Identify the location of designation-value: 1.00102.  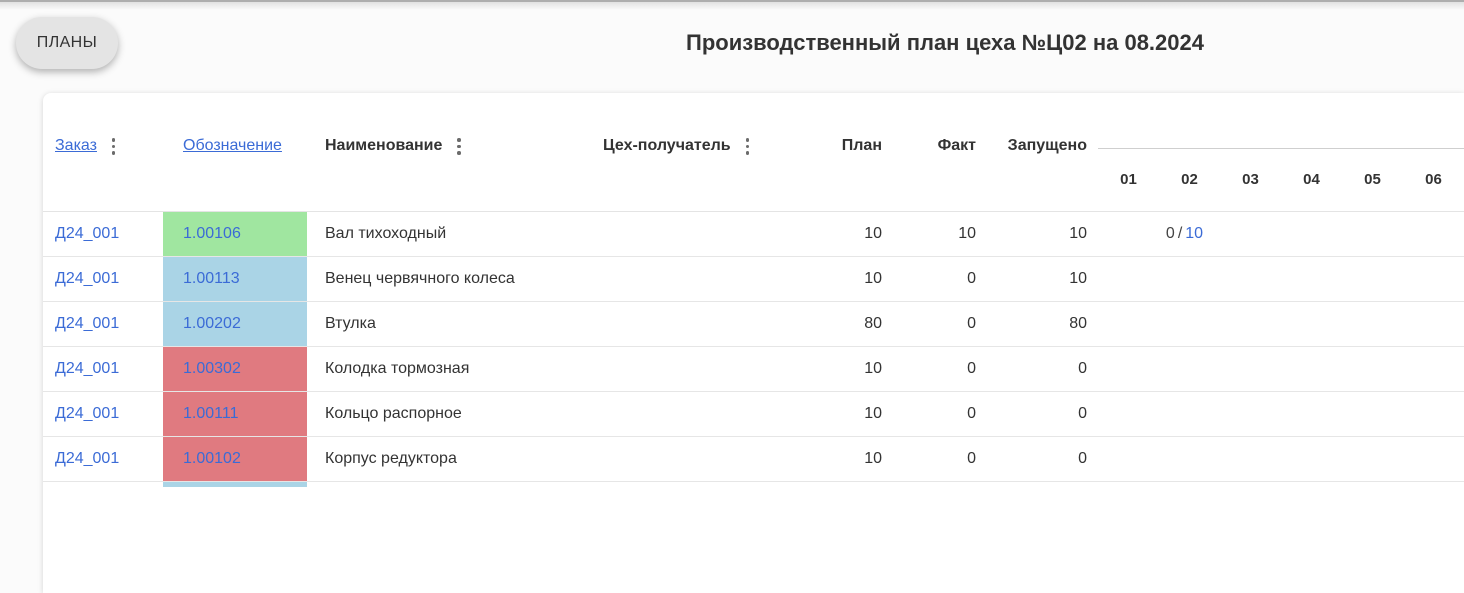
(212, 458).